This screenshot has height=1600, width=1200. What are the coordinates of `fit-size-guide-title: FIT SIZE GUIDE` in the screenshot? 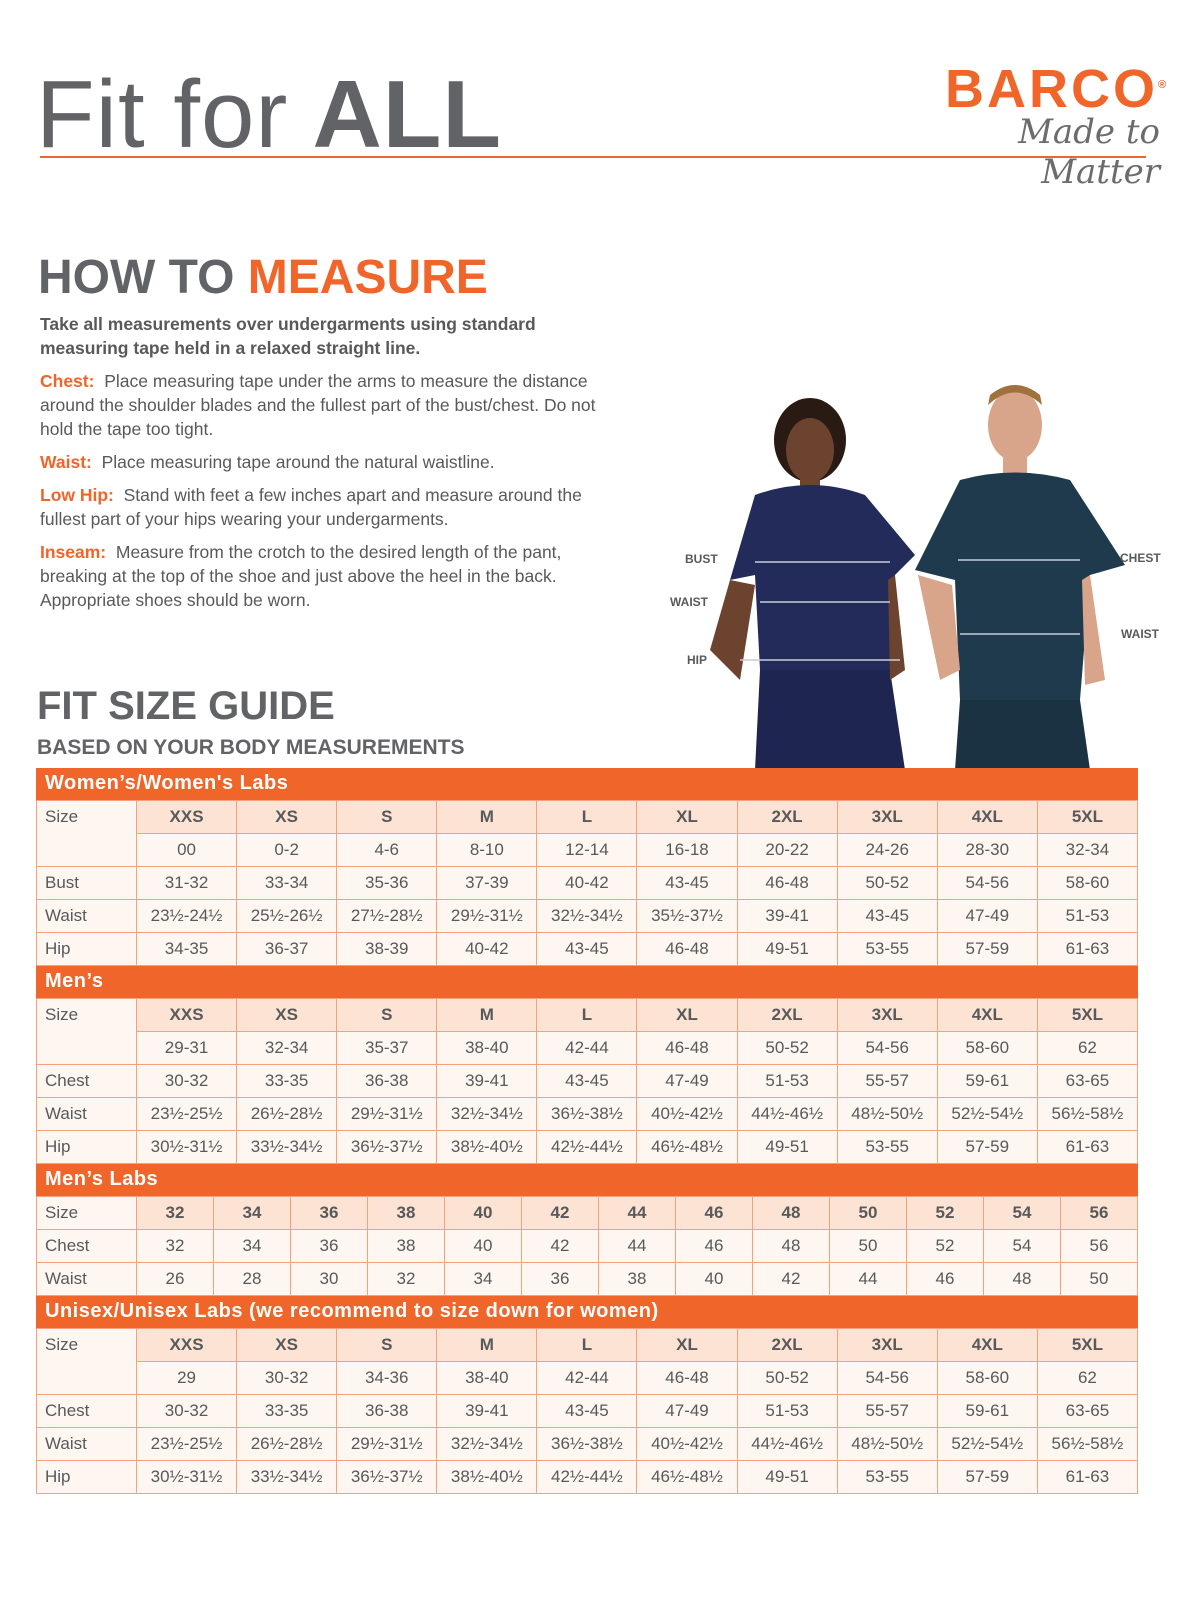 It's located at (186, 706).